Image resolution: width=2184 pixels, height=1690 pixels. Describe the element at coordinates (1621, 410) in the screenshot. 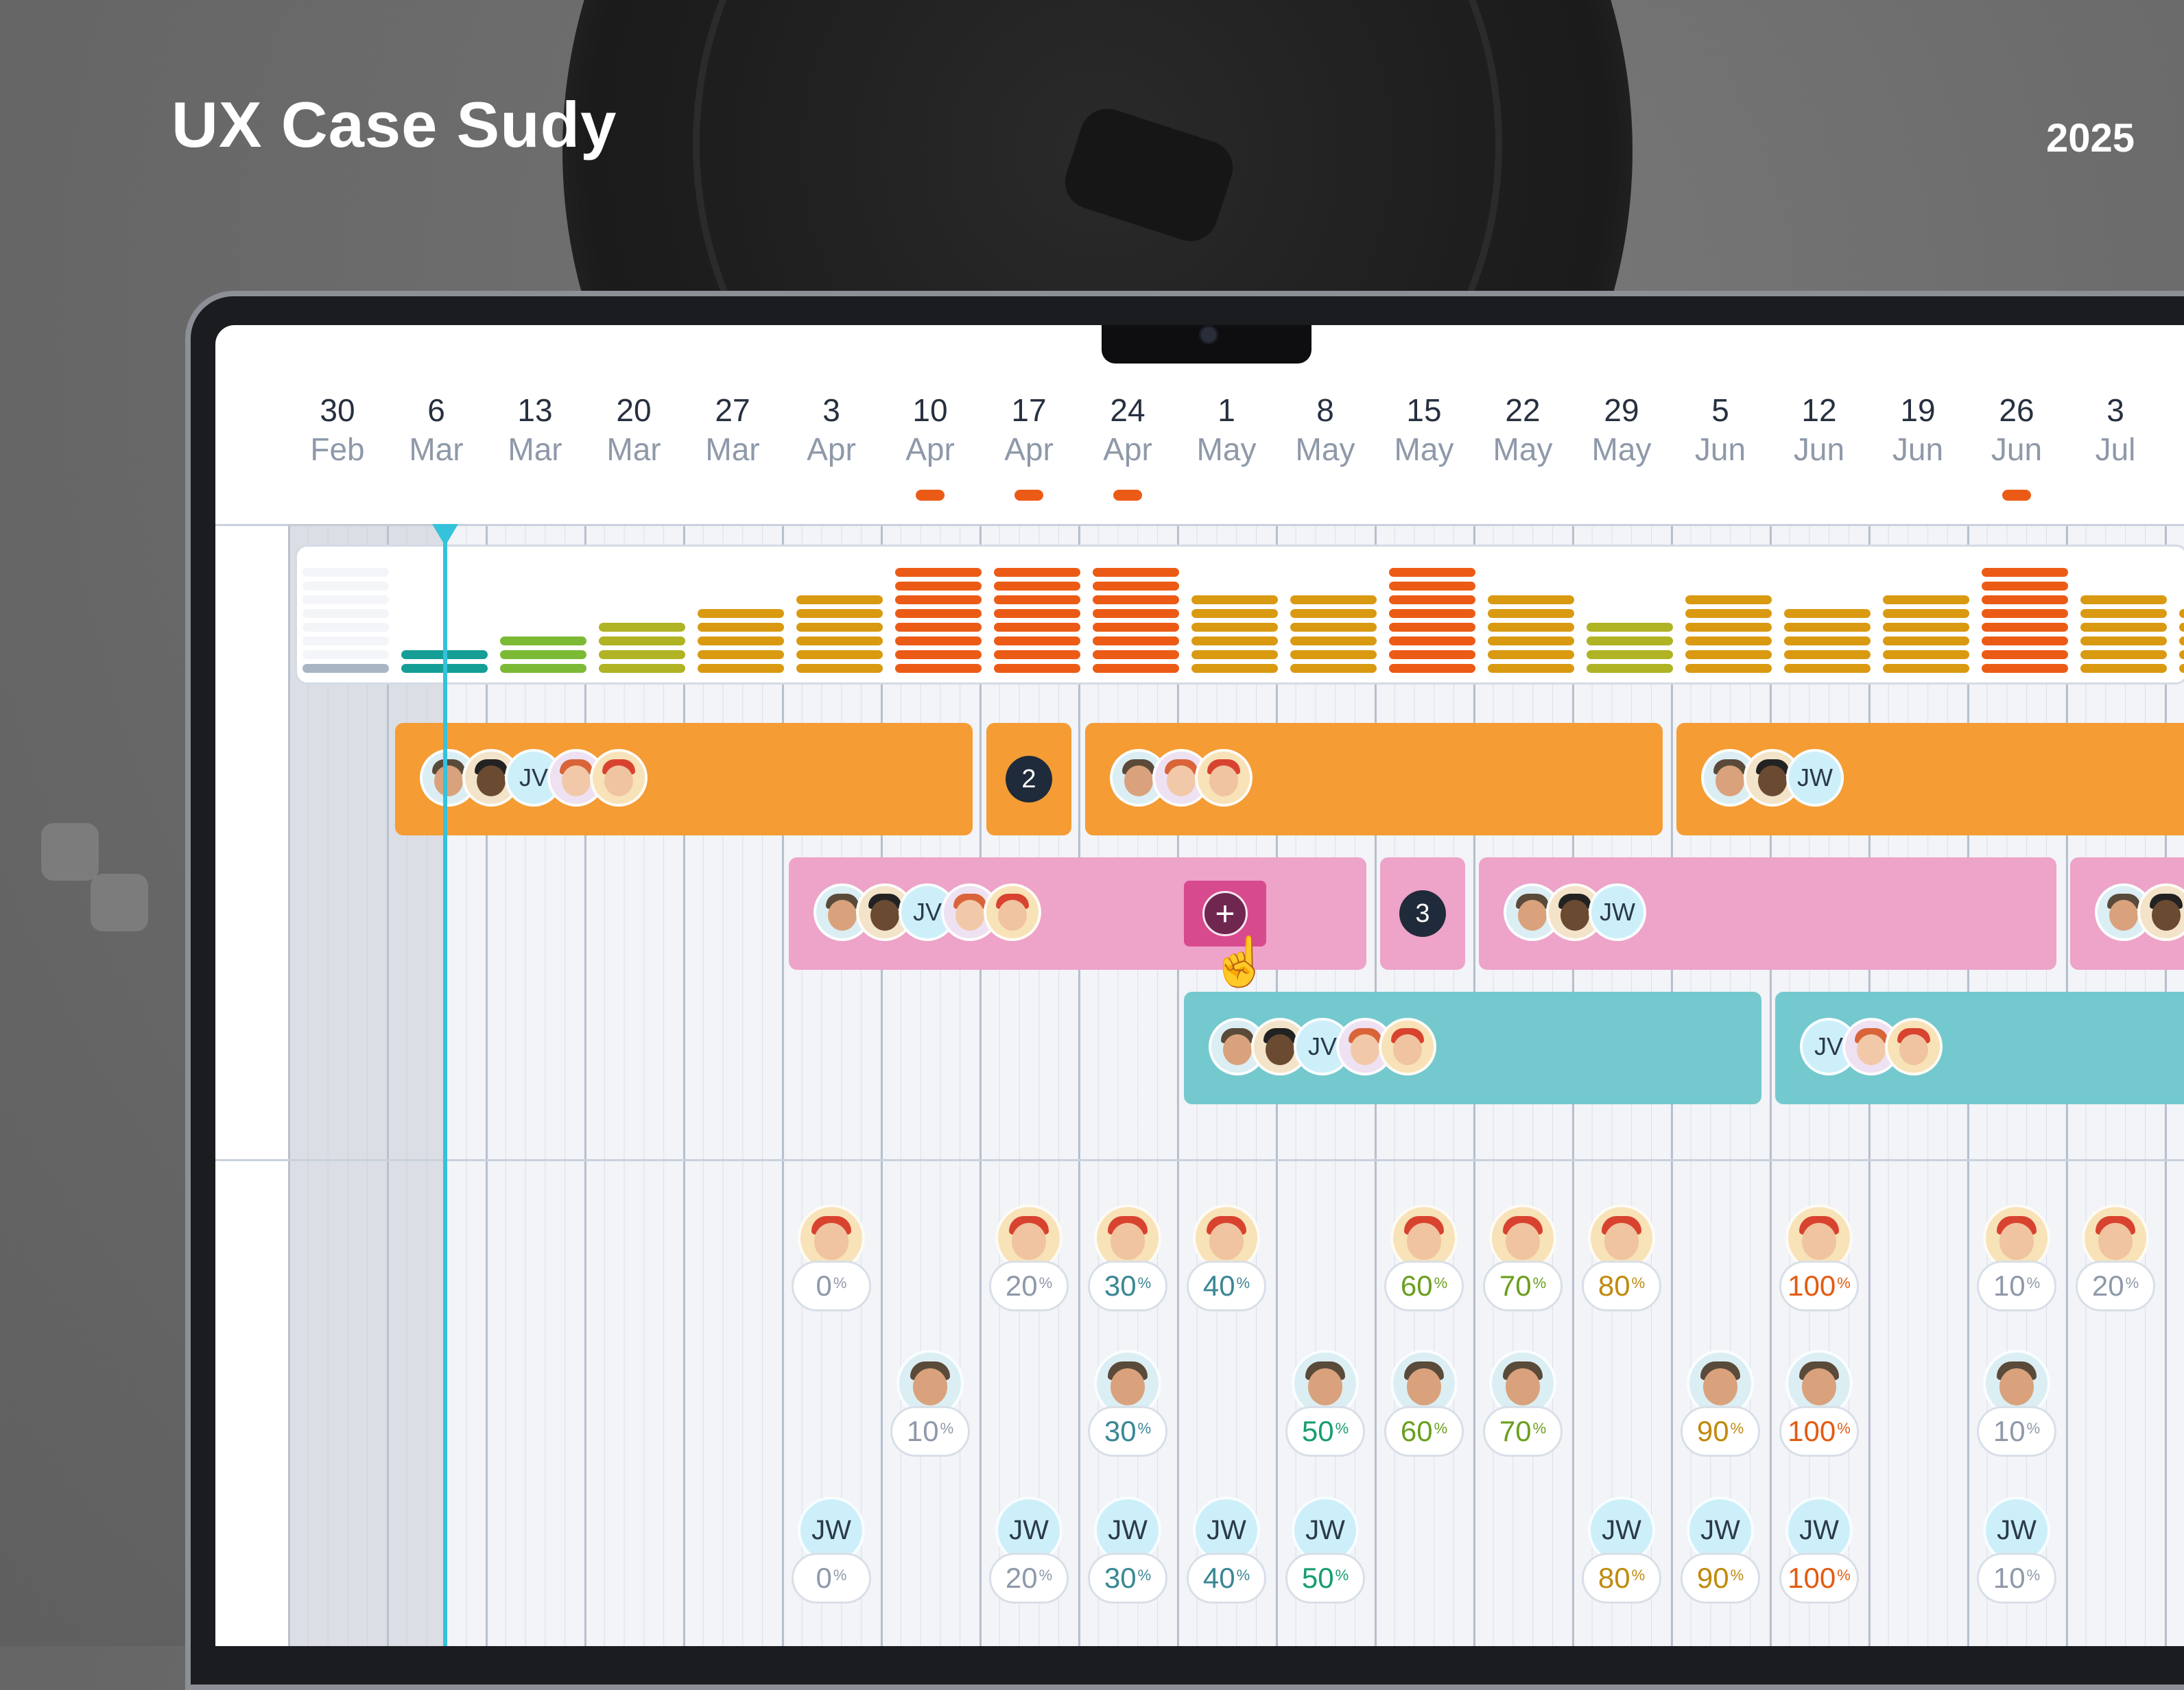

I see `column-day: 29` at that location.